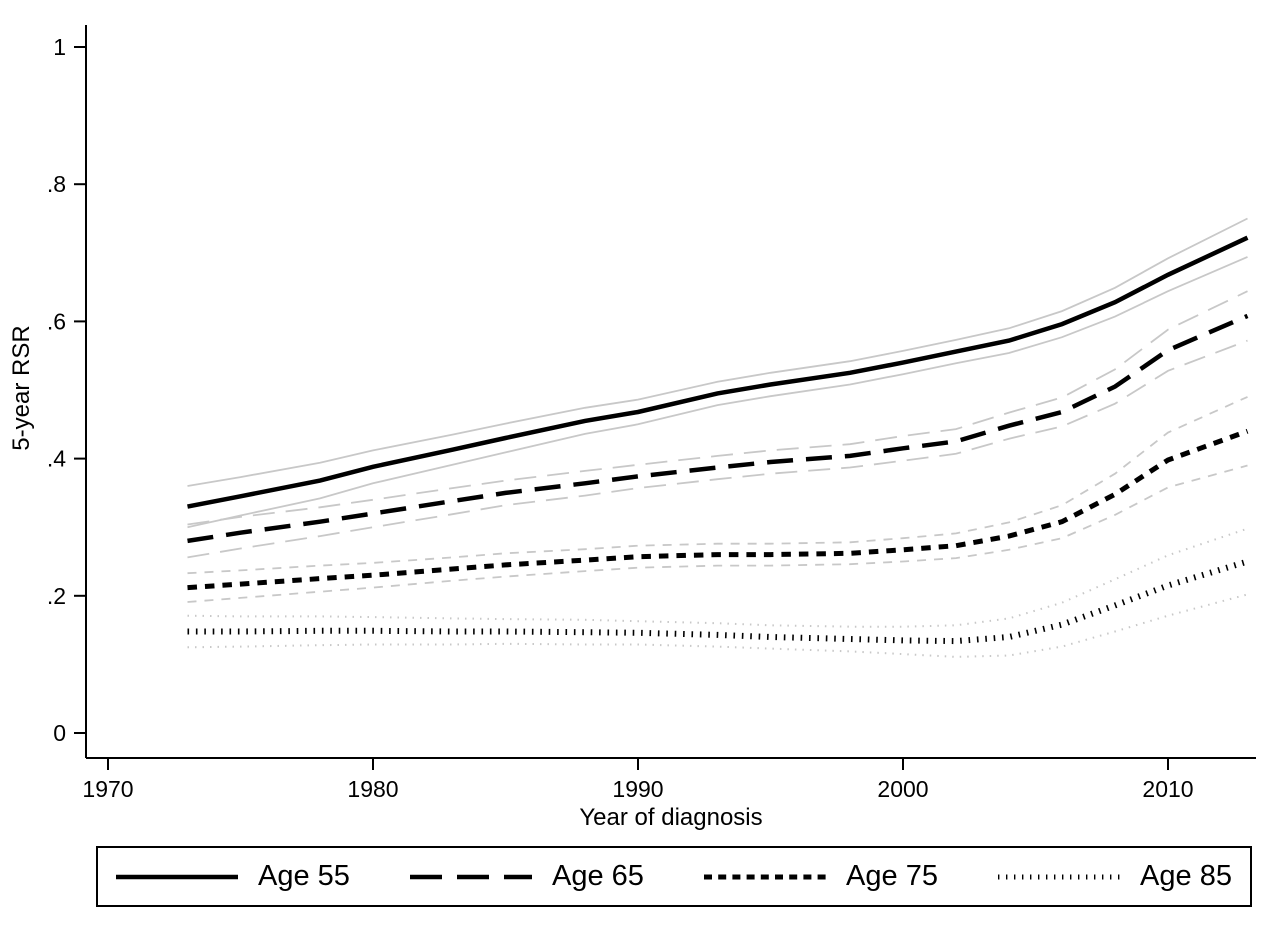  Describe the element at coordinates (1186, 876) in the screenshot. I see `legend-label: Age 85` at that location.